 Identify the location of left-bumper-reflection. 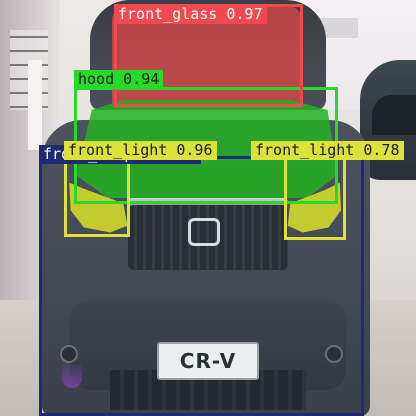
(72, 375).